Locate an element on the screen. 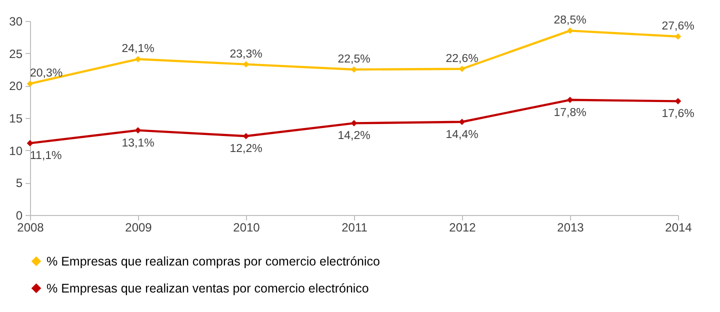 This screenshot has height=312, width=720. data-label: 20,3% is located at coordinates (46, 74).